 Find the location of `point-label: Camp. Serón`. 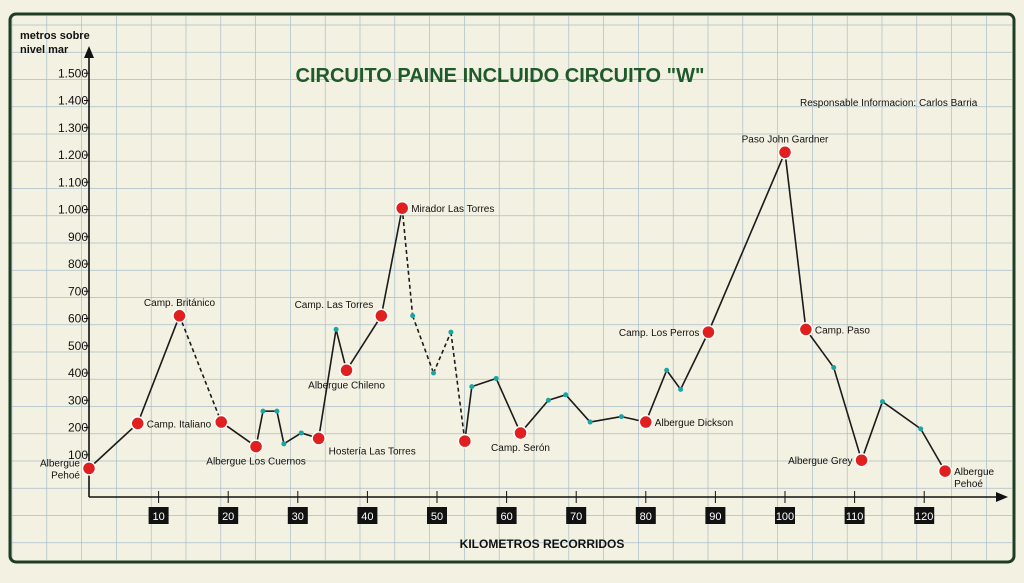

point-label: Camp. Serón is located at coordinates (520, 448).